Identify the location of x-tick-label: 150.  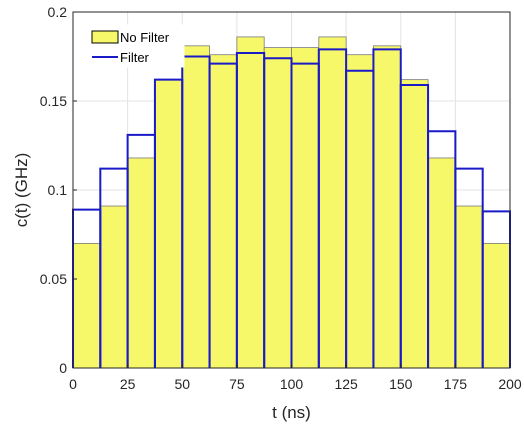
(401, 384).